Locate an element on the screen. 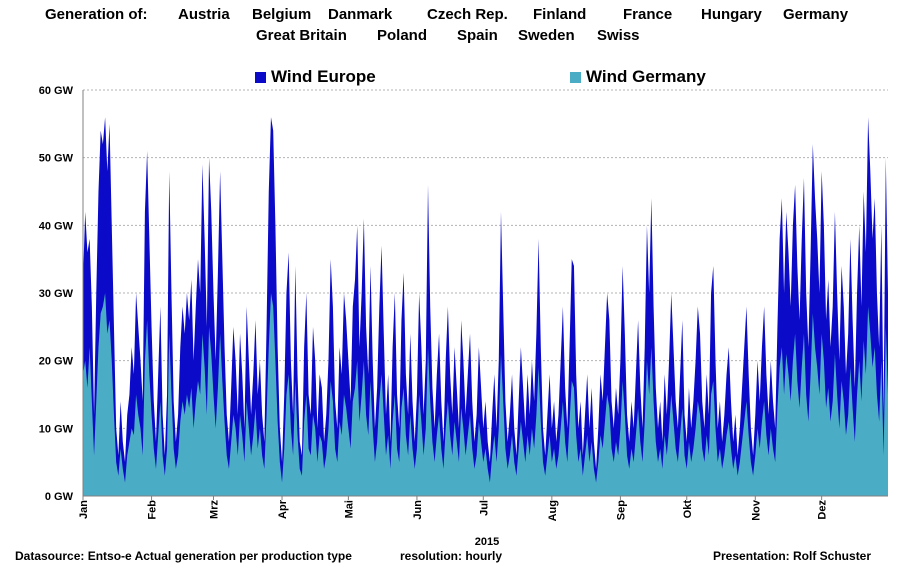 Image resolution: width=900 pixels, height=574 pixels. legend-label-germany: Wind Germany is located at coordinates (646, 76).